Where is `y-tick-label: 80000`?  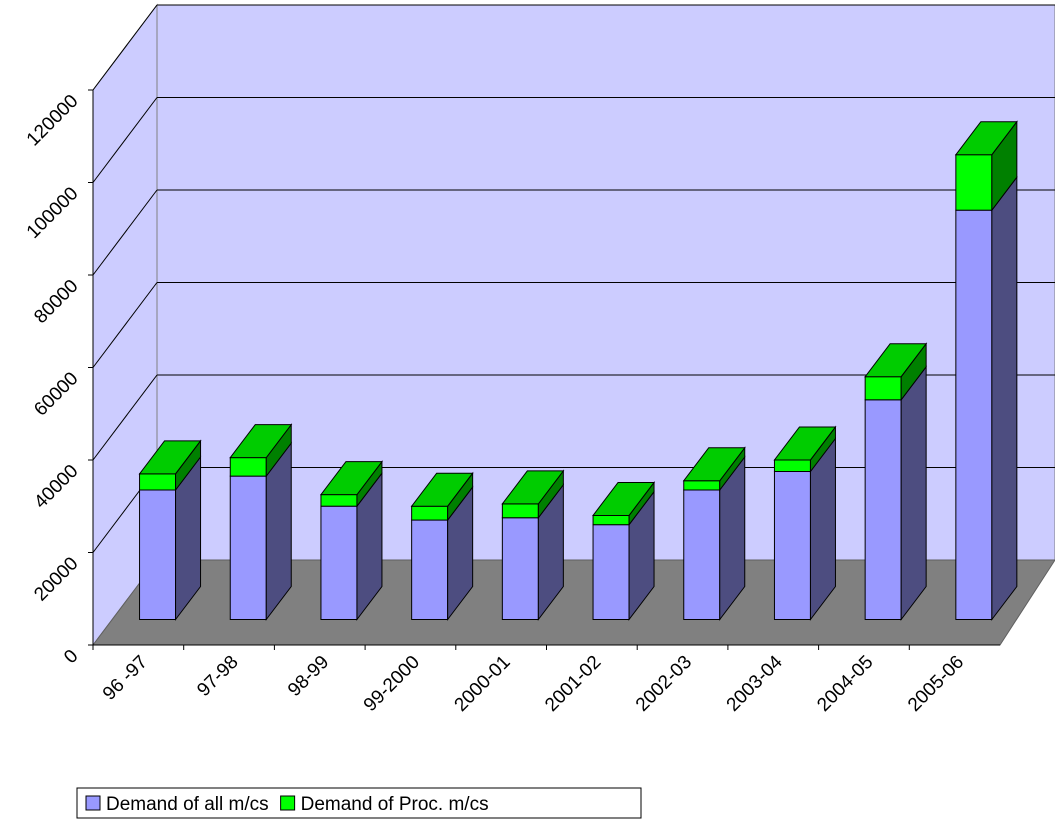 y-tick-label: 80000 is located at coordinates (56, 302).